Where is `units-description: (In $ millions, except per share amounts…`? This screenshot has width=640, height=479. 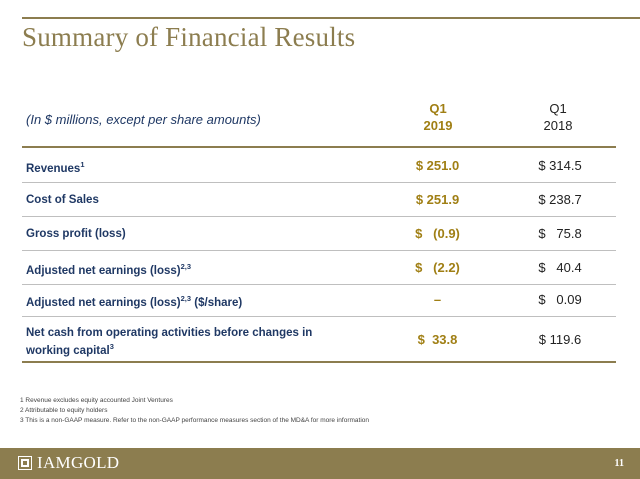 units-description: (In $ millions, except per share amounts… is located at coordinates (143, 119).